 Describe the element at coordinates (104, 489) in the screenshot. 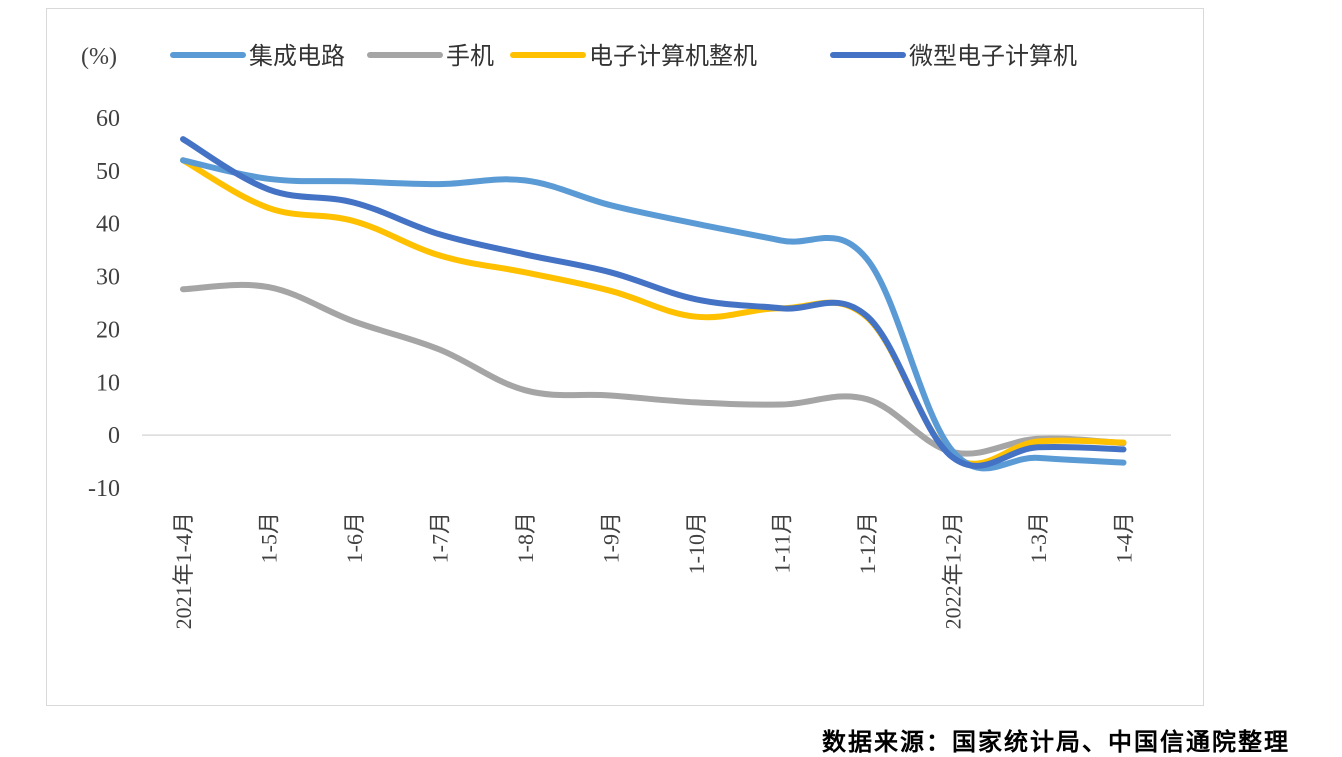

I see `y-tick-label: -10` at that location.